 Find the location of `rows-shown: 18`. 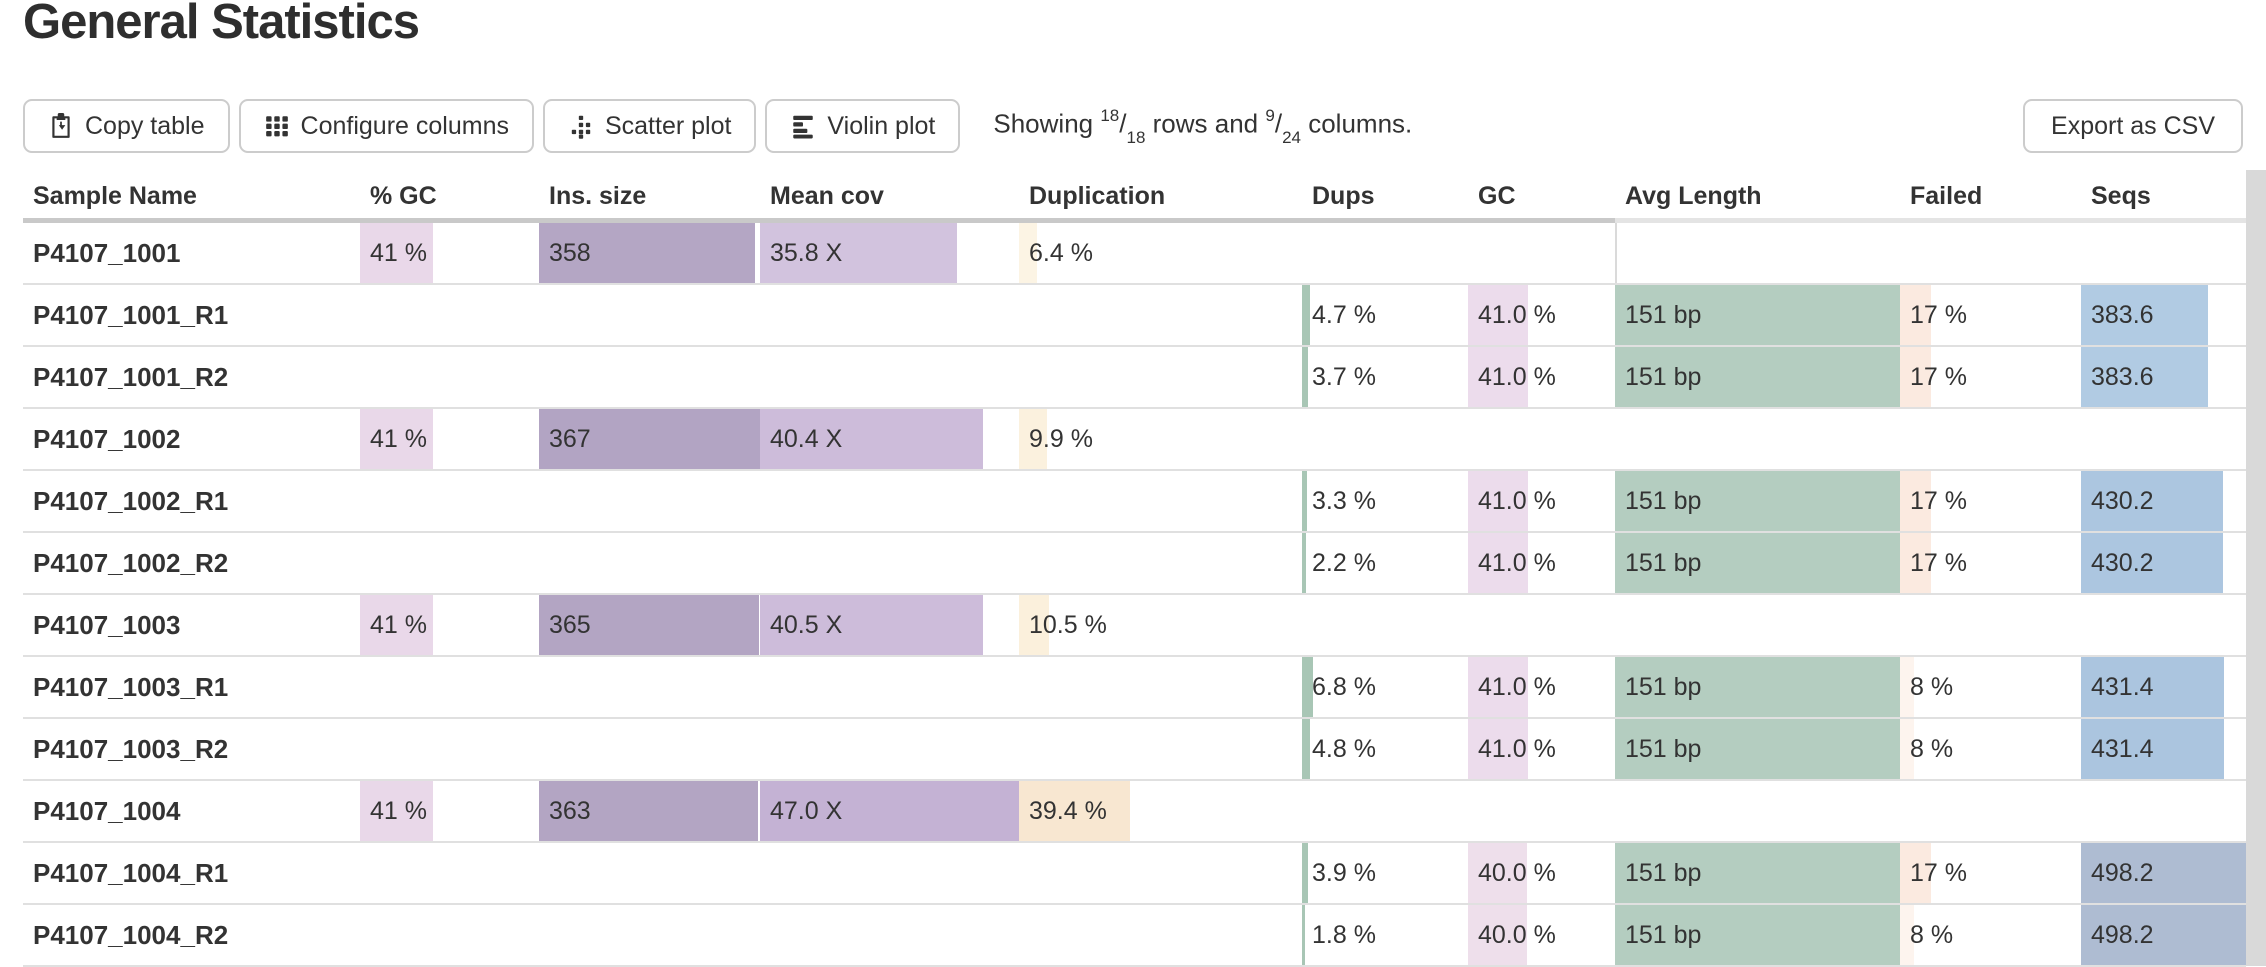

rows-shown: 18 is located at coordinates (1110, 116).